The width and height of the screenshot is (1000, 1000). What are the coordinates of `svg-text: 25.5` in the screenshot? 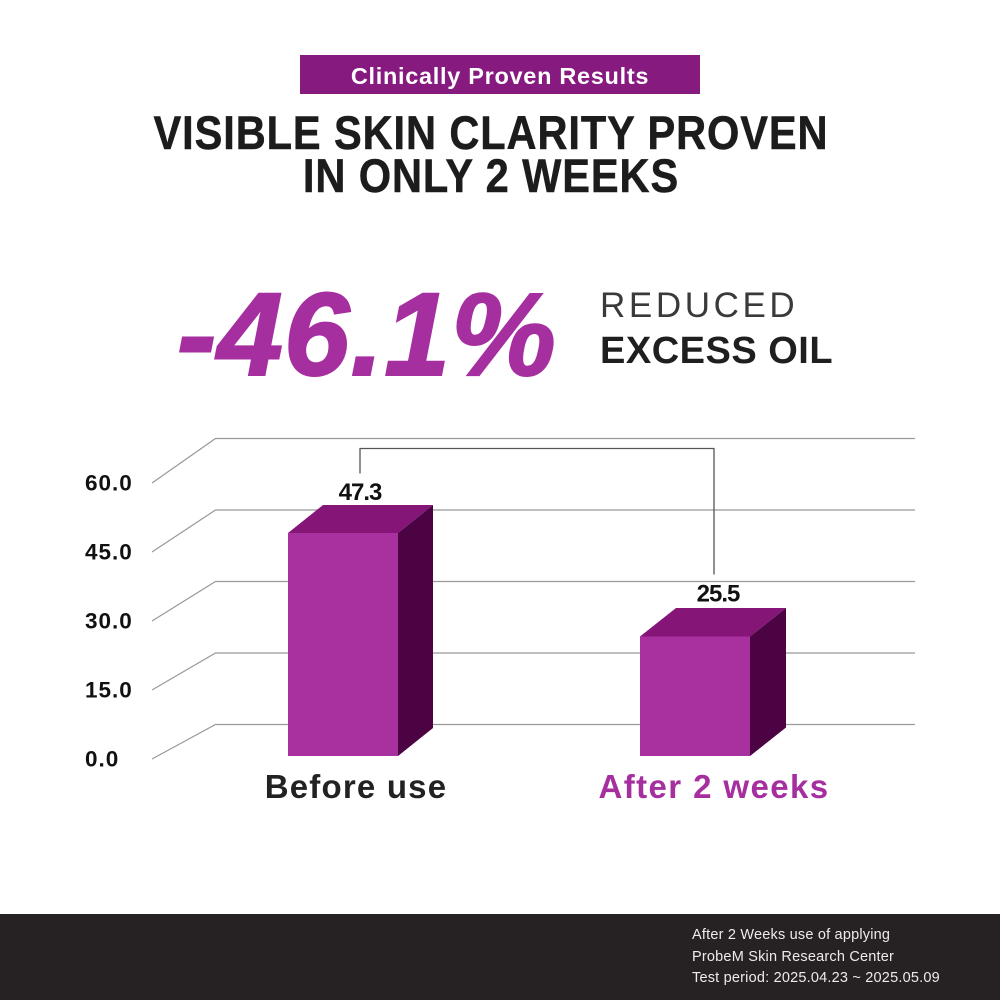 It's located at (718, 594).